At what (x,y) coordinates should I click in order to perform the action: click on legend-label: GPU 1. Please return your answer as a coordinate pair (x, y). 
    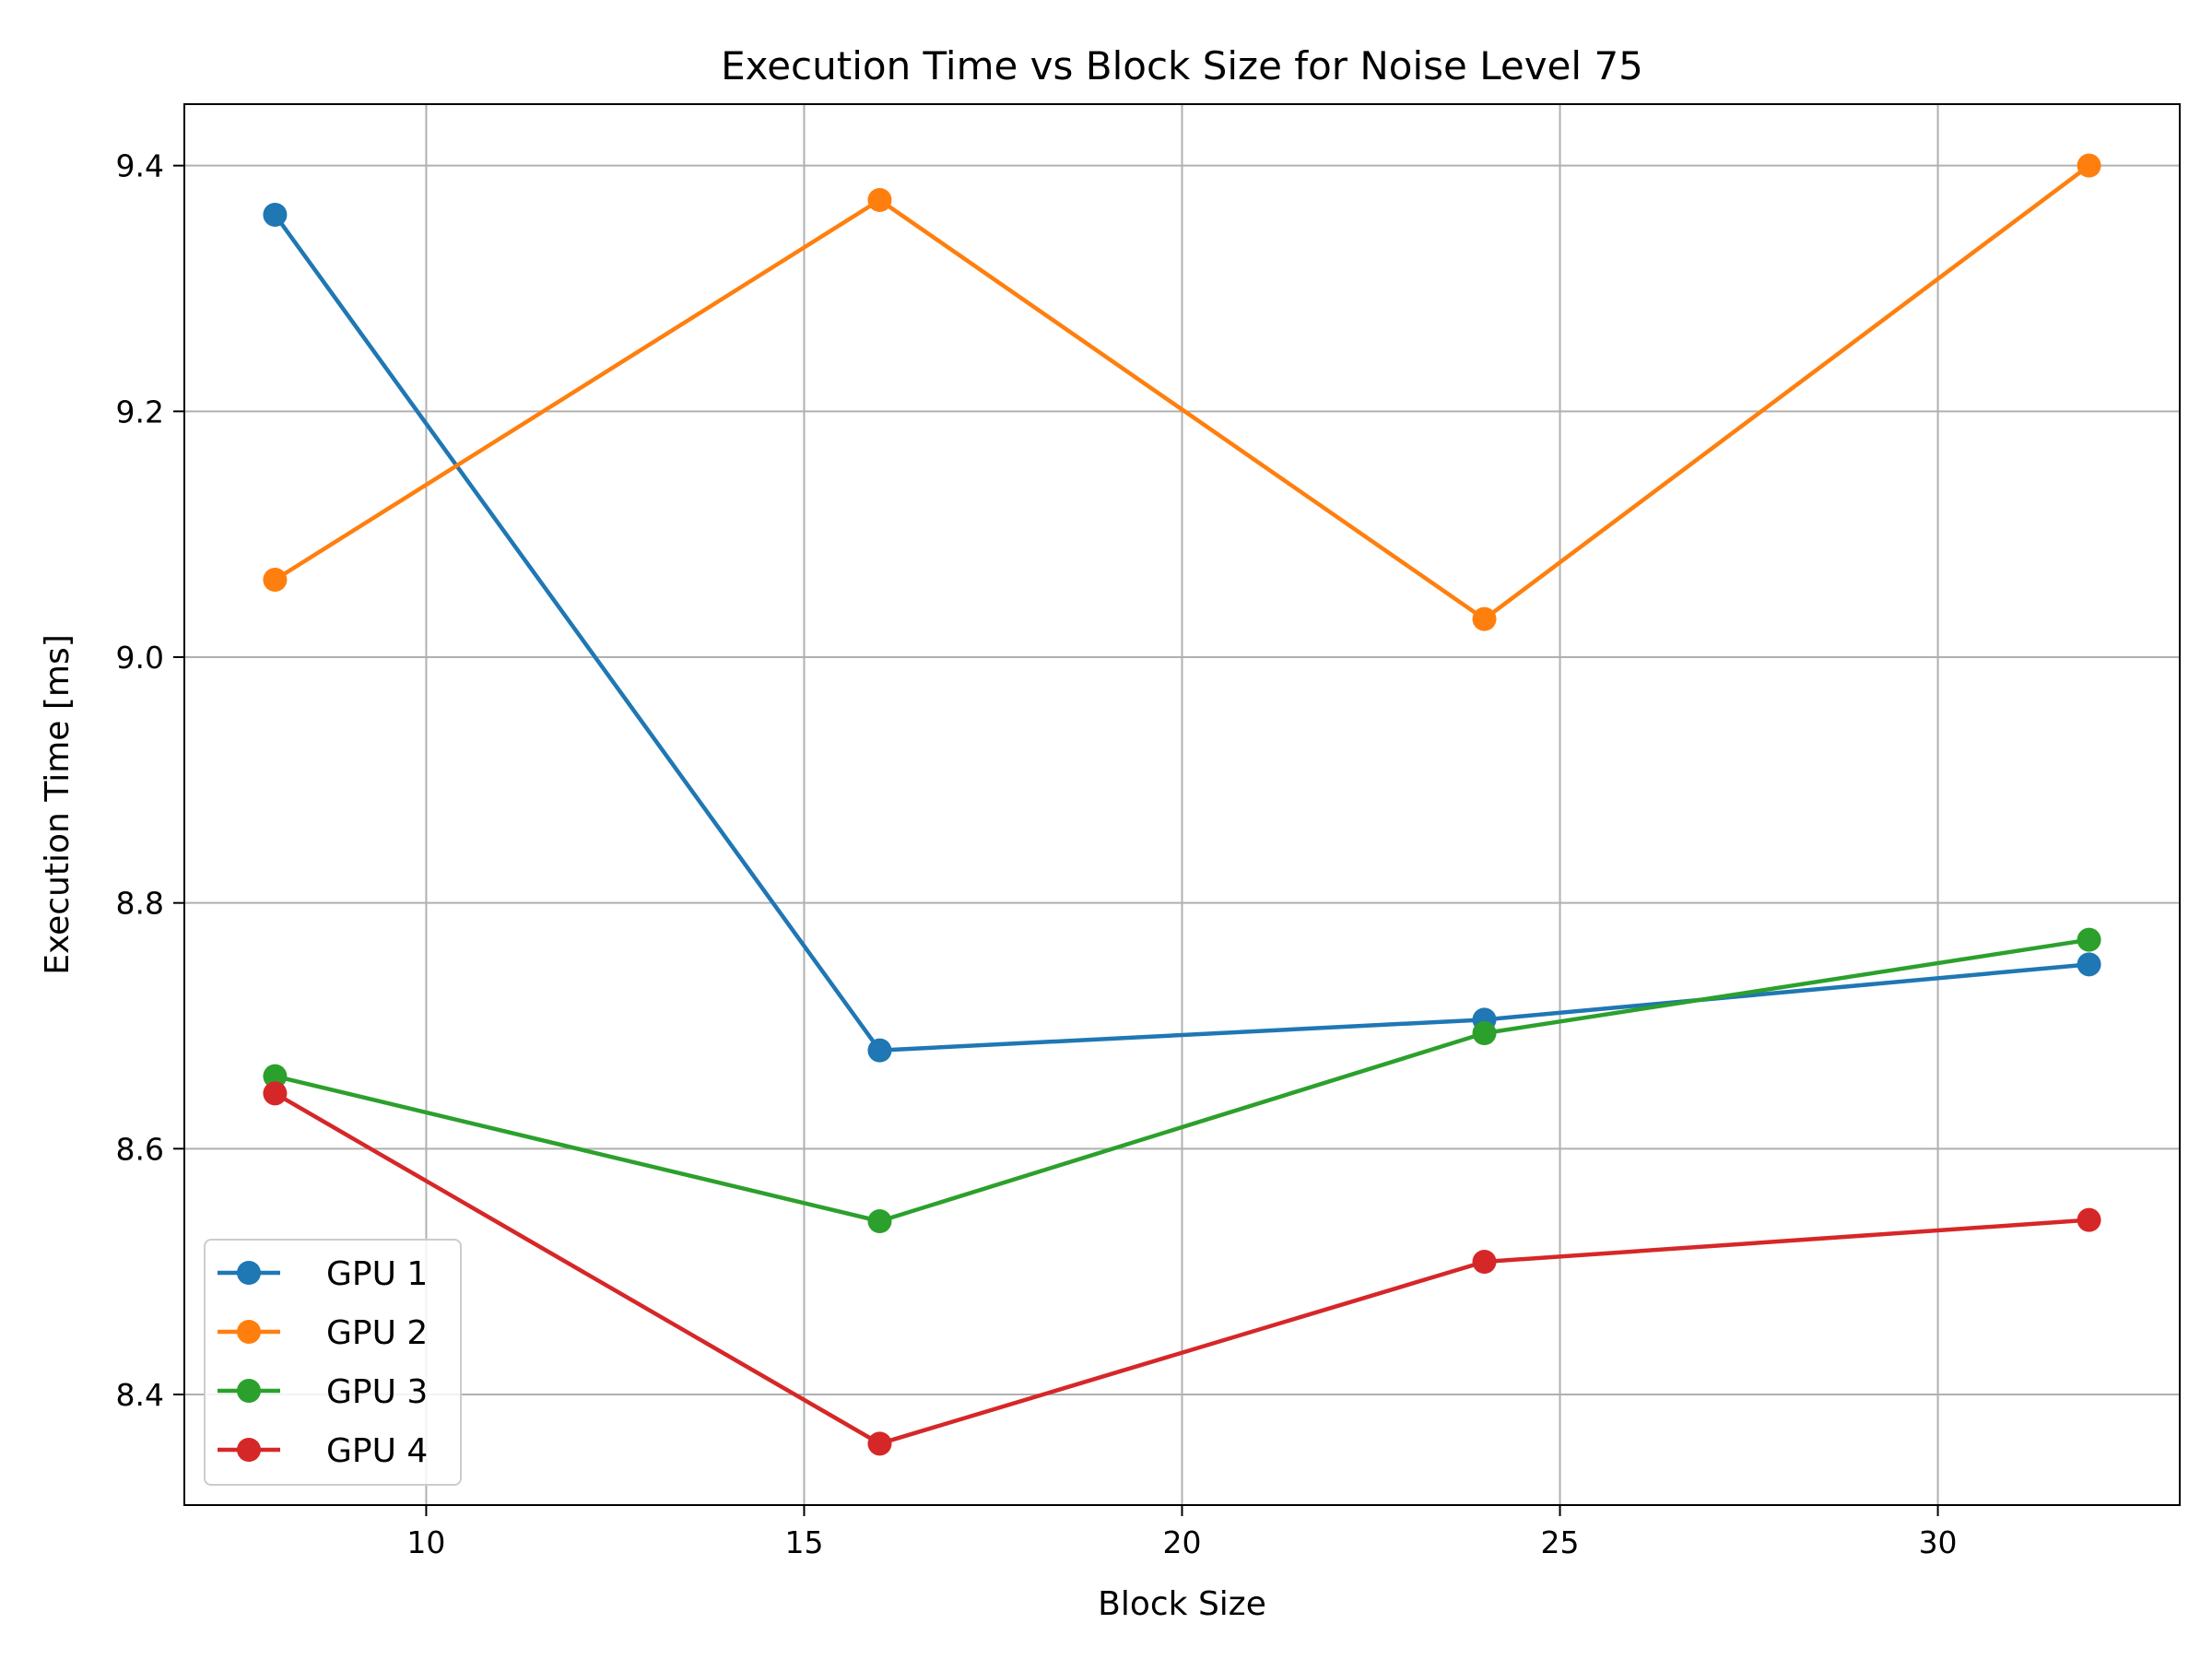
    Looking at the image, I should click on (377, 1274).